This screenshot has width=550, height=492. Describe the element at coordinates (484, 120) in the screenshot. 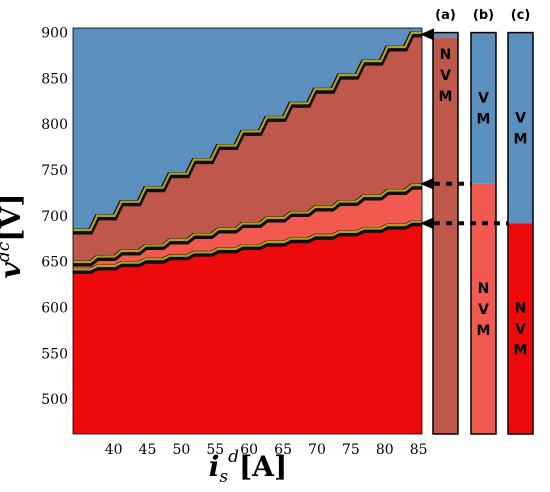

I see `bar-1-segment-1-label: M` at that location.